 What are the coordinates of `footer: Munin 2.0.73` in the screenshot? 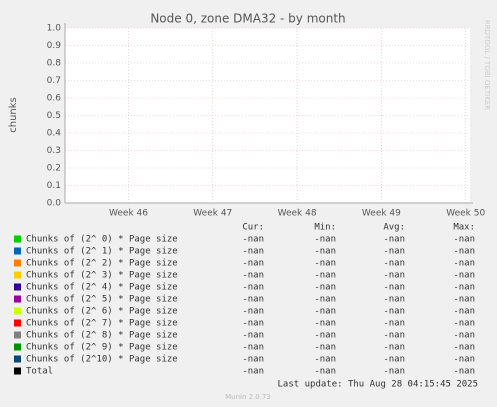 It's located at (248, 397).